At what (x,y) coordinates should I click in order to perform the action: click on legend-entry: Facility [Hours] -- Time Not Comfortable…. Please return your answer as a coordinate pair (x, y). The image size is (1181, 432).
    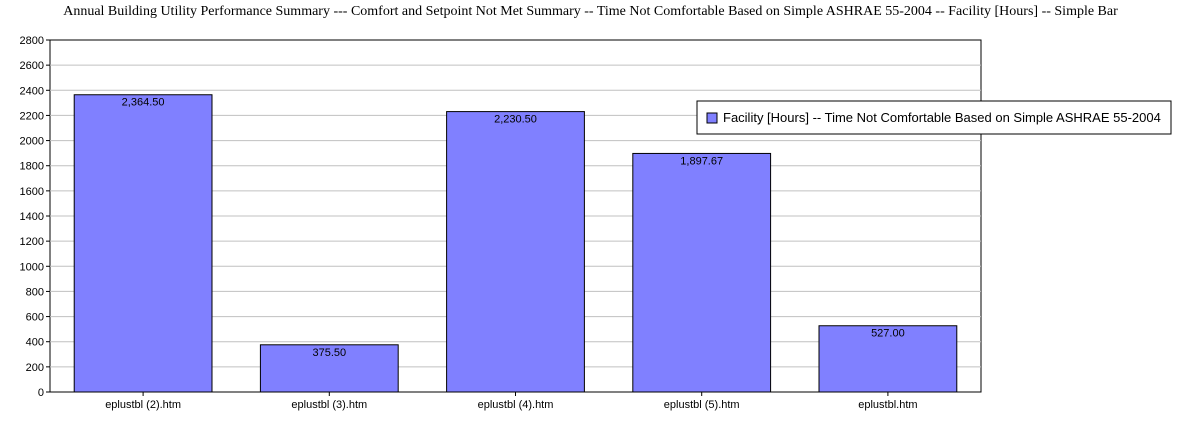
    Looking at the image, I should click on (942, 117).